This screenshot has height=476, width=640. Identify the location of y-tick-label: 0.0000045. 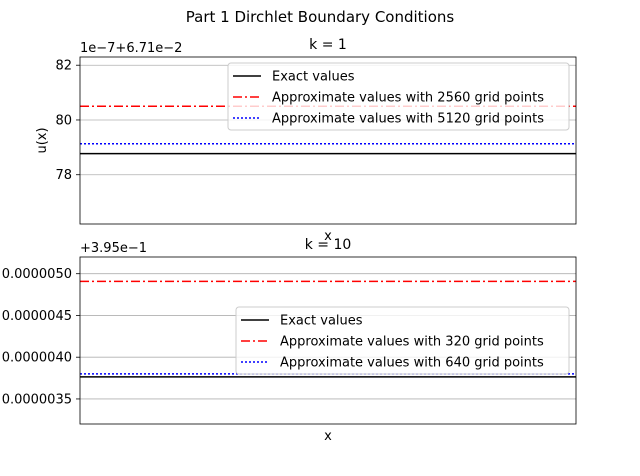
(37, 316).